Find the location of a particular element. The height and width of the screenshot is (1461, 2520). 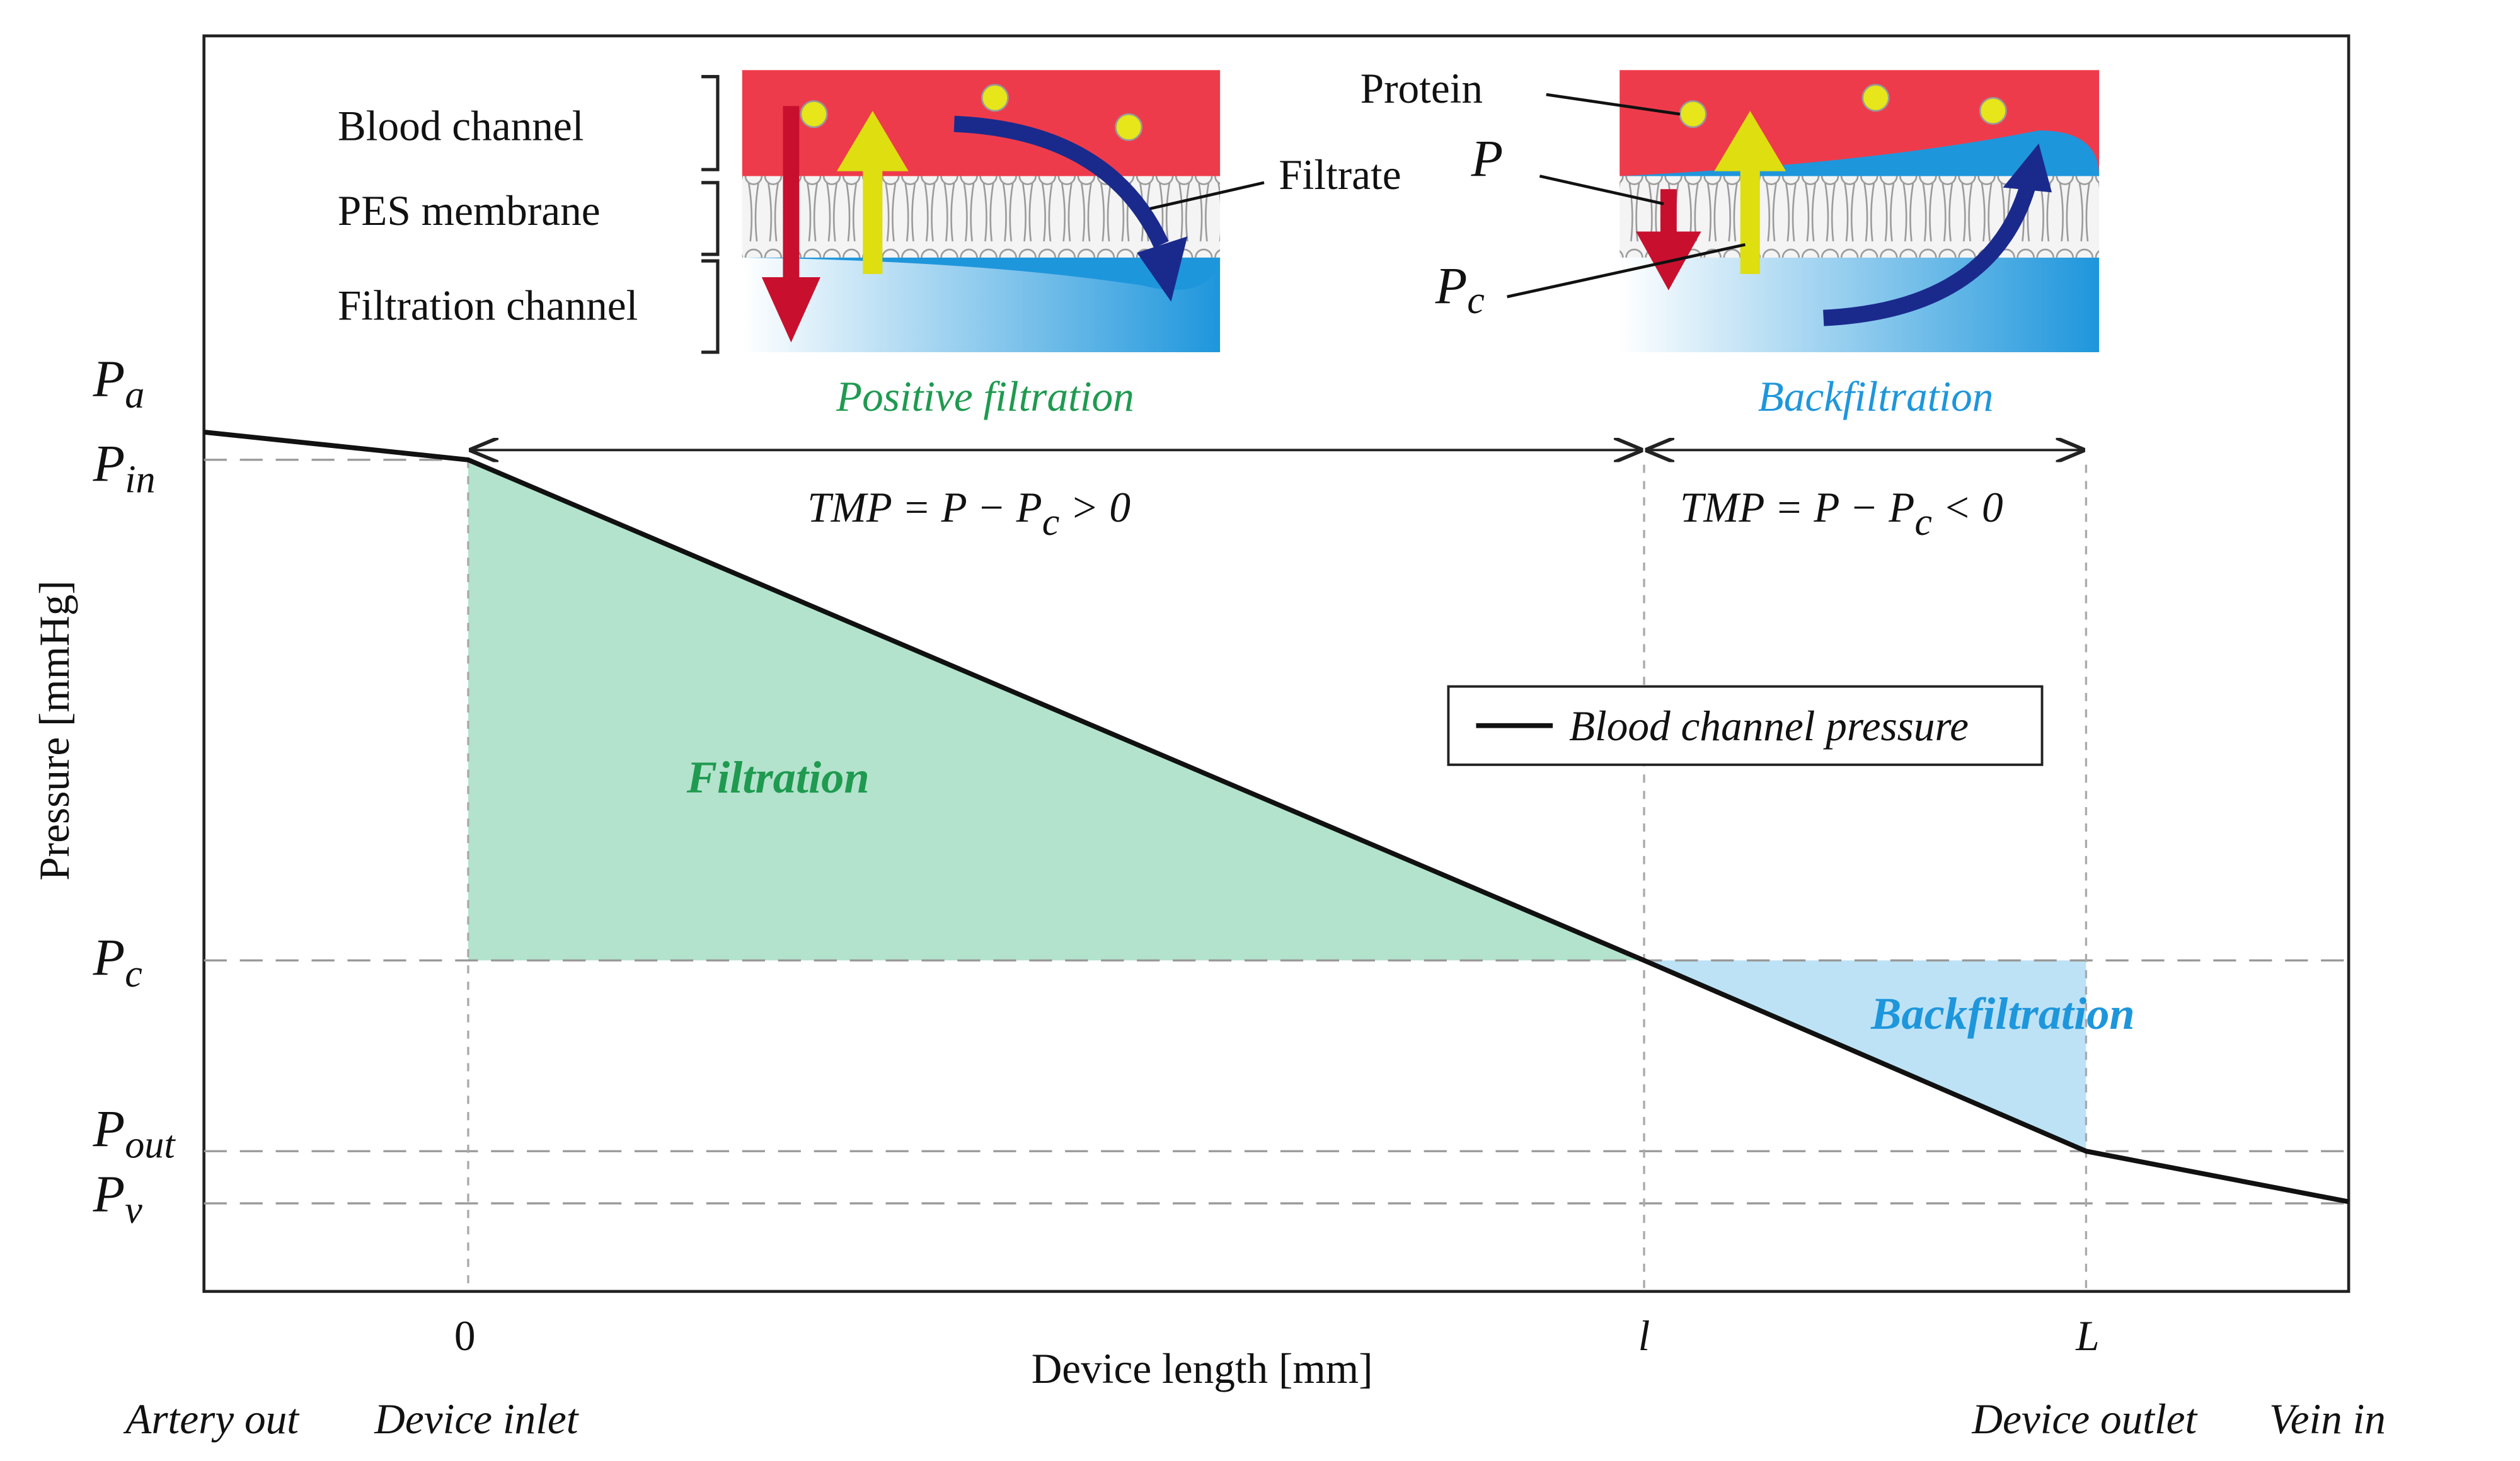

y-tick-label: Pout is located at coordinates (134, 1132).